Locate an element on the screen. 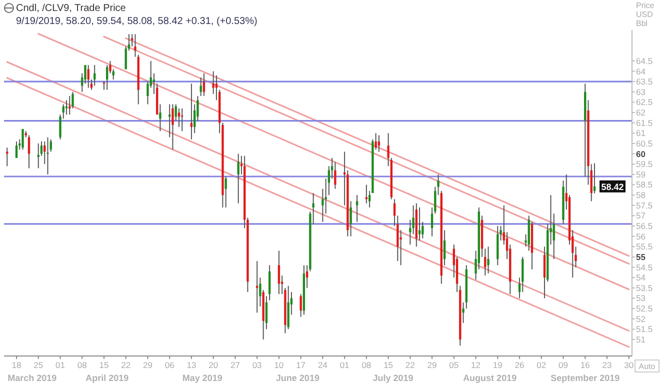 The width and height of the screenshot is (660, 386). text: April 2019 is located at coordinates (107, 378).